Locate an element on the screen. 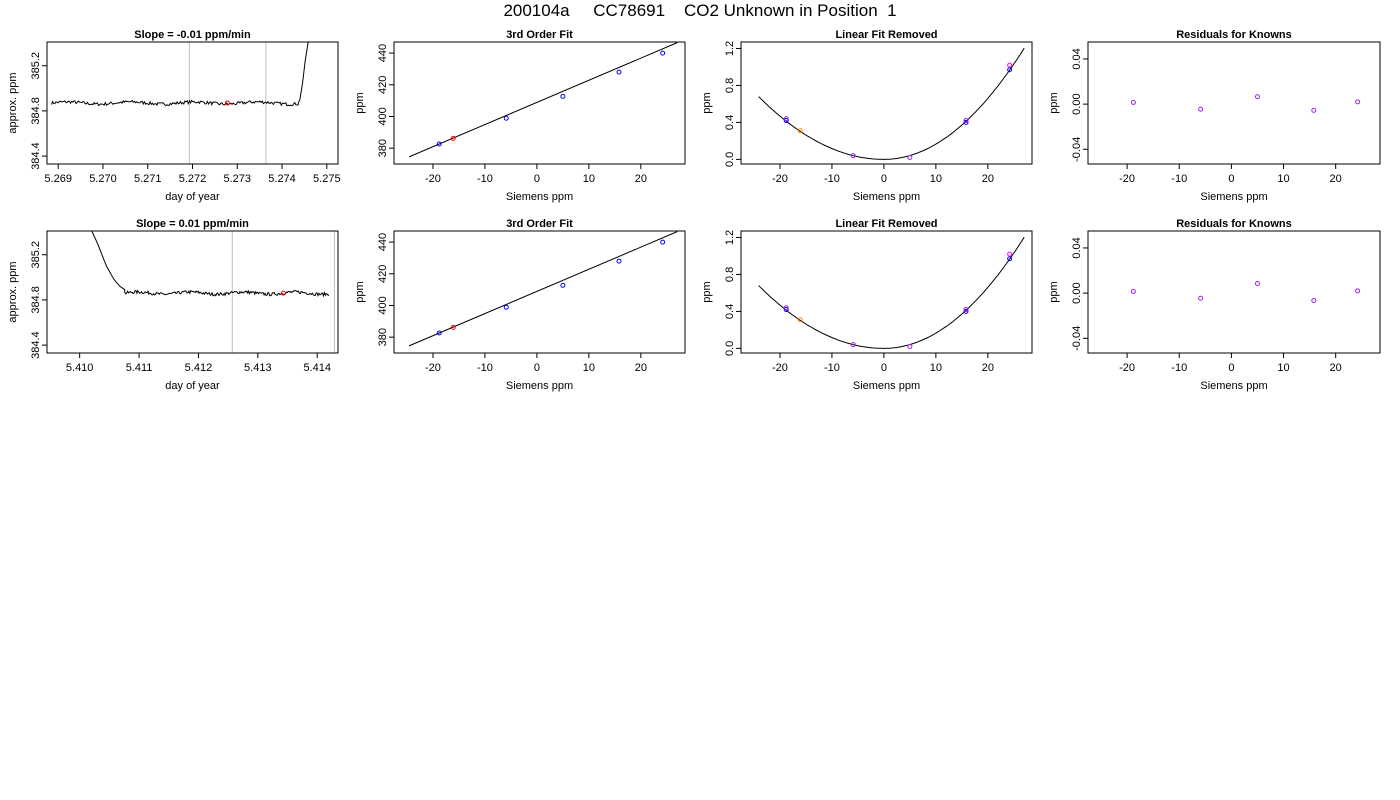 This screenshot has width=1400, height=800. y-tick-label: 0.4 is located at coordinates (730, 122).